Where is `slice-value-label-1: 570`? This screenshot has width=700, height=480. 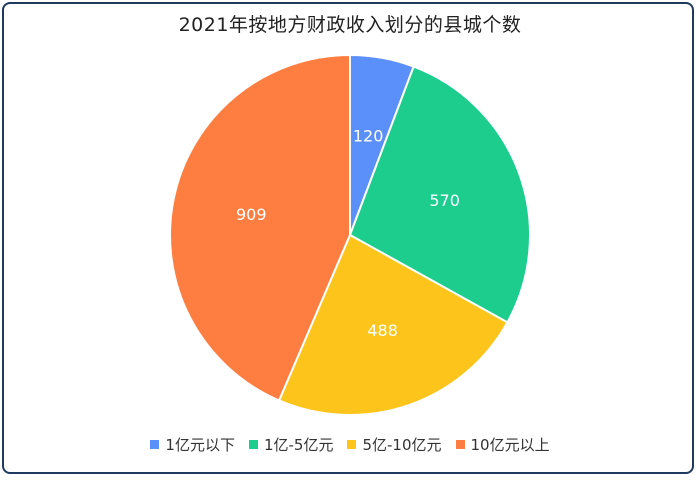 slice-value-label-1: 570 is located at coordinates (444, 200).